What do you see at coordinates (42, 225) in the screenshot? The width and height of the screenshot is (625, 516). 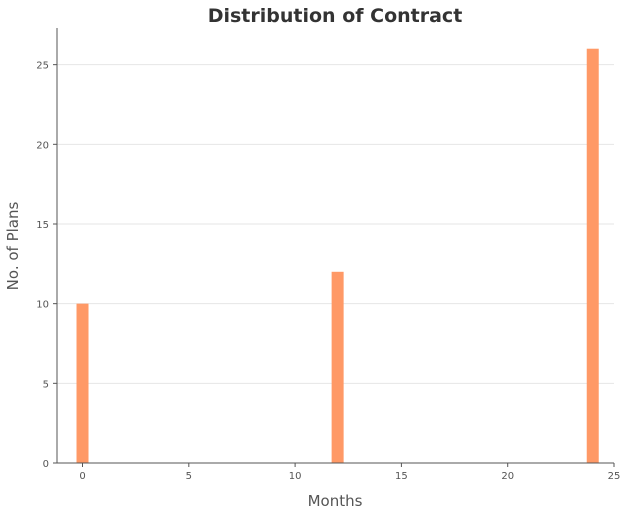 I see `y-tick-label-15: 15` at bounding box center [42, 225].